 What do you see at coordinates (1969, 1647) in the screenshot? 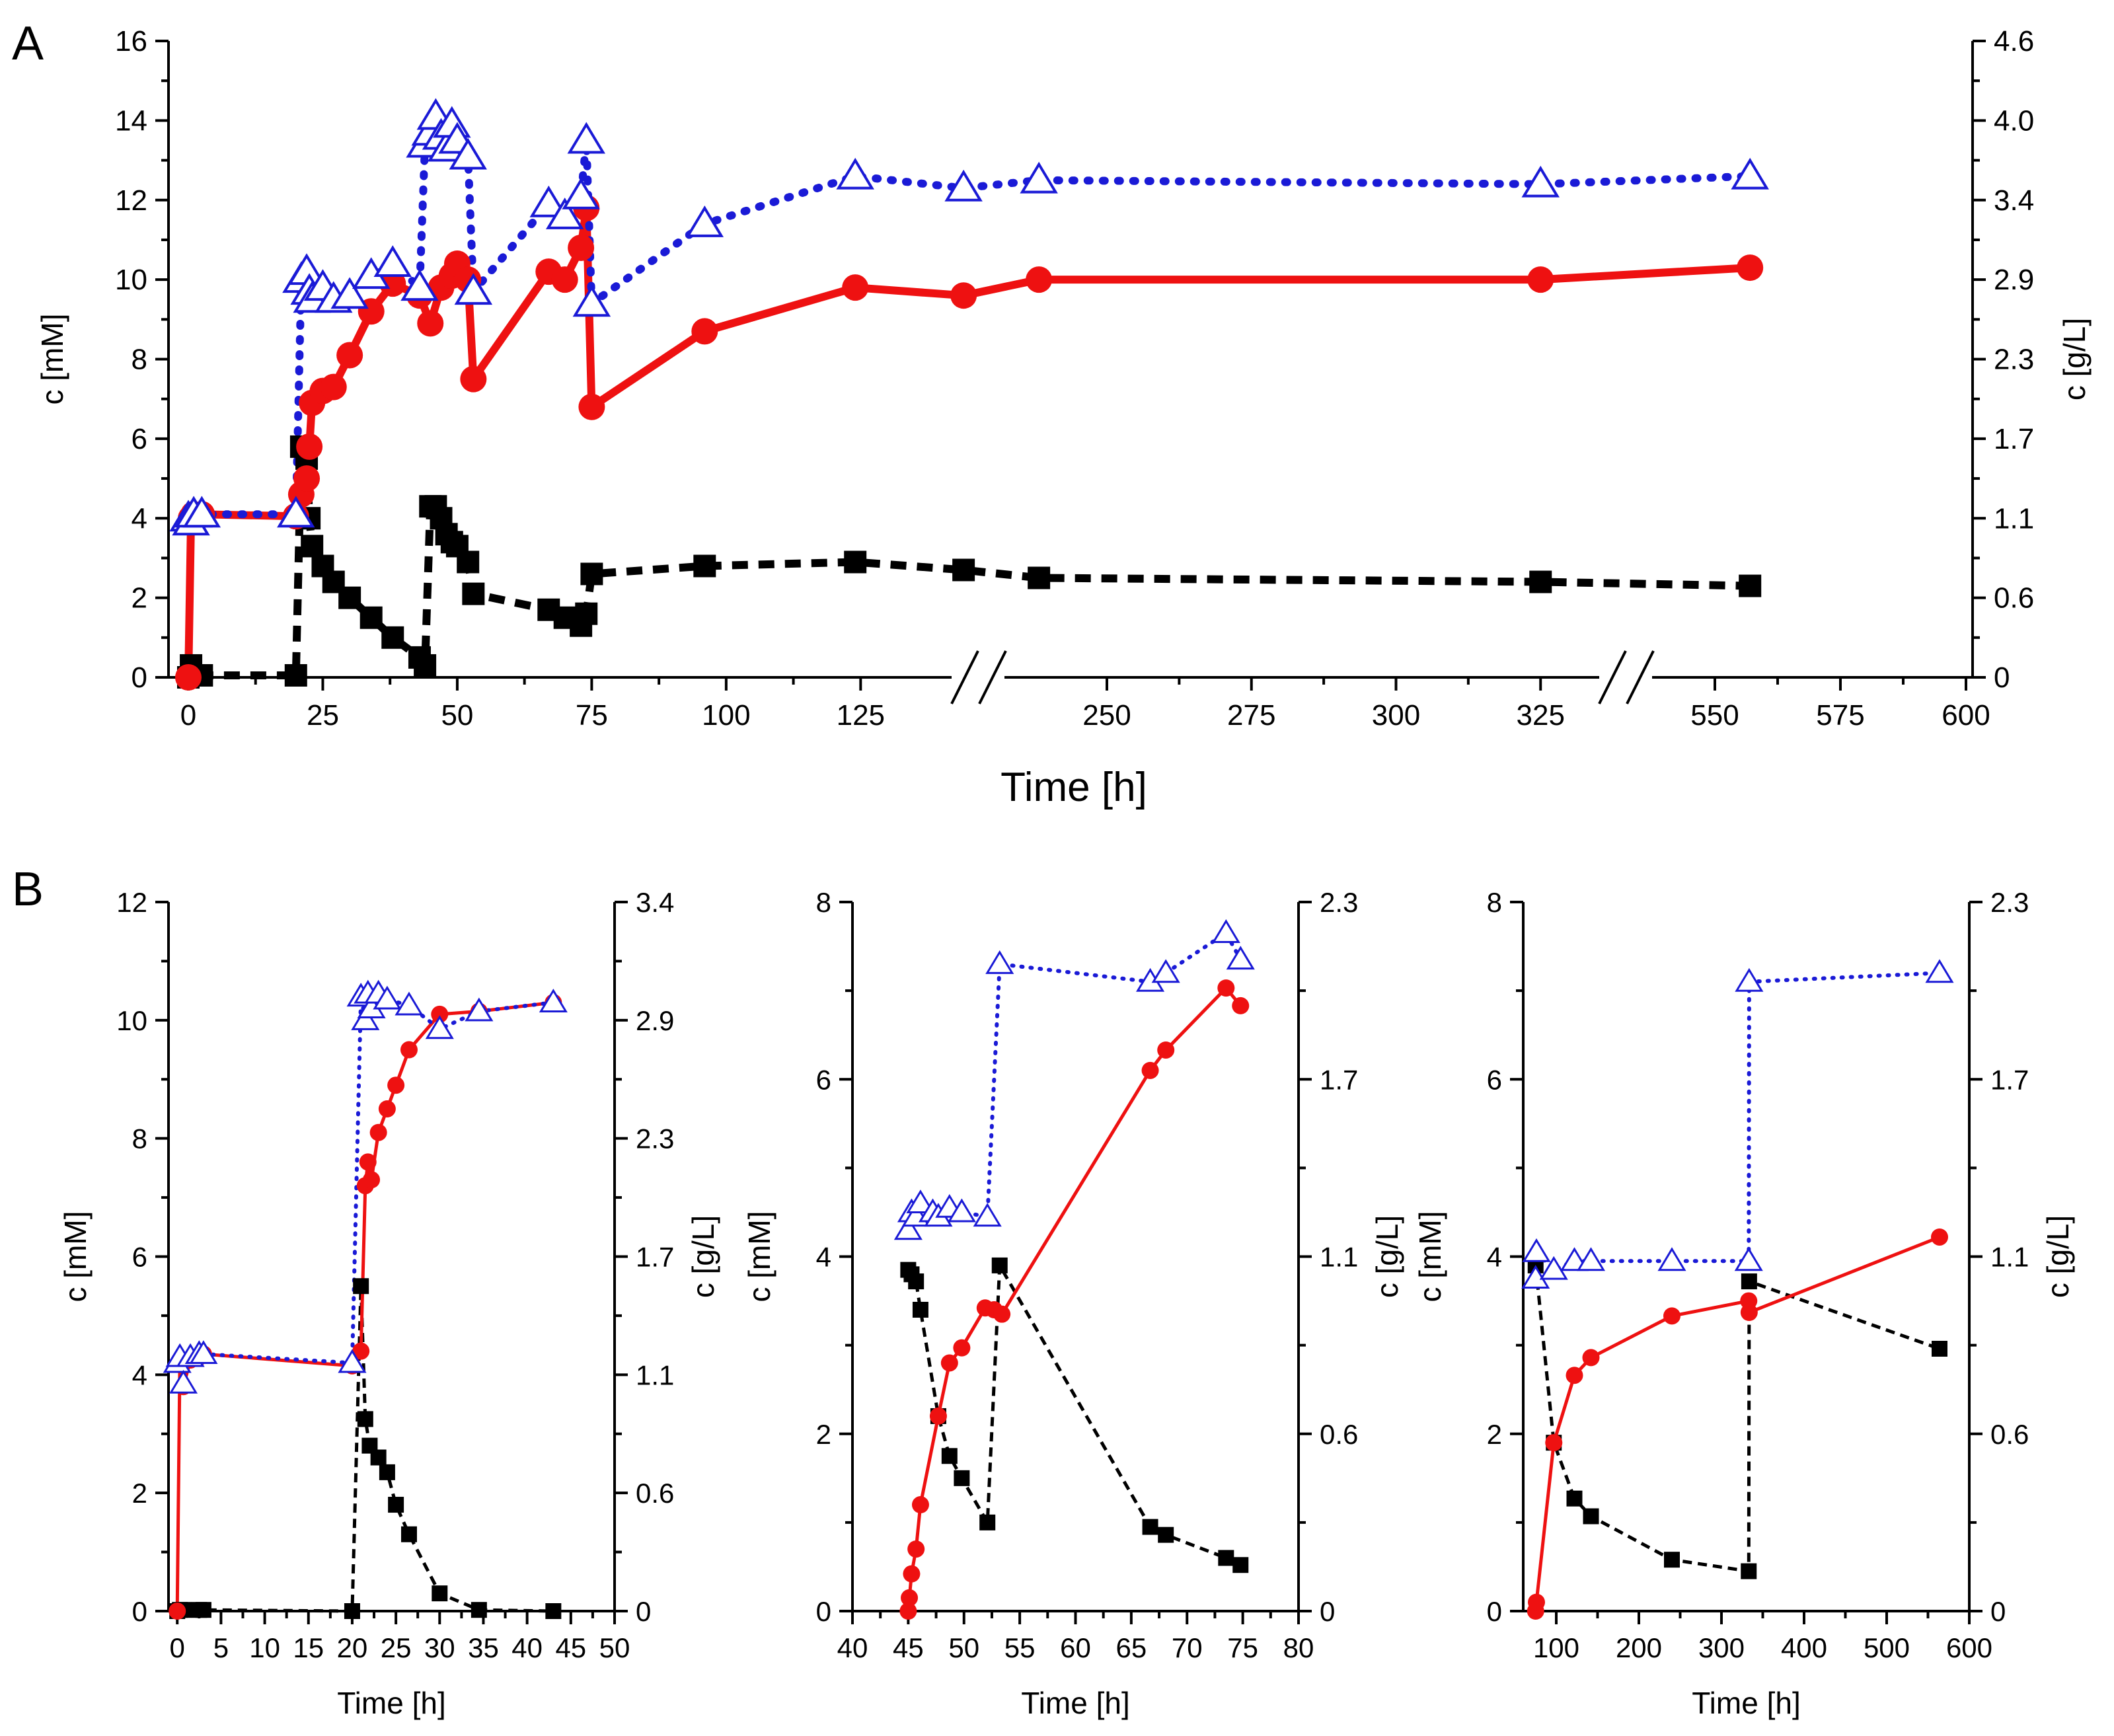
I see `x-tick-label: 600` at bounding box center [1969, 1647].